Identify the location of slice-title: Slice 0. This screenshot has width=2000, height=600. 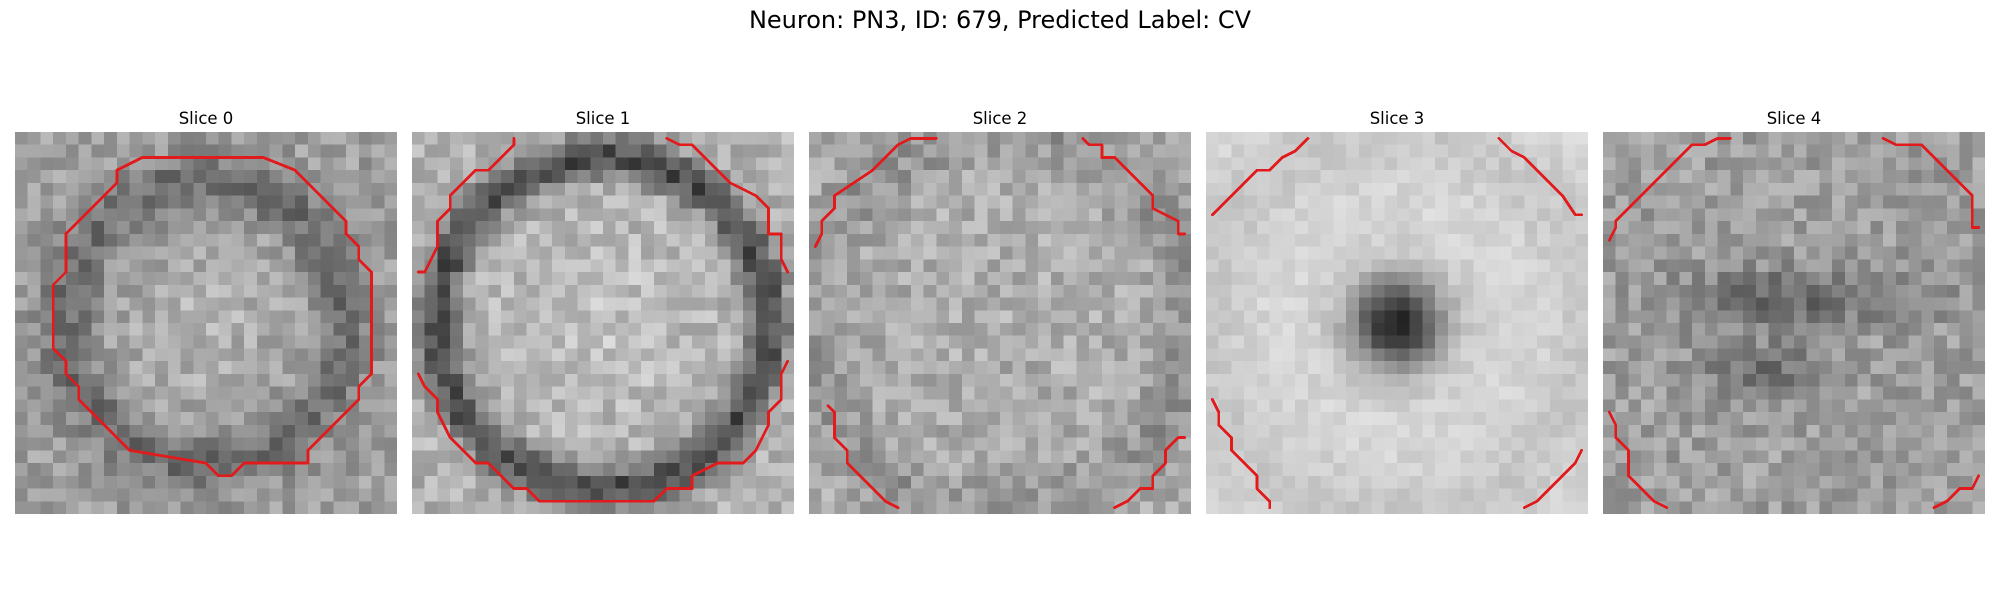
(206, 118).